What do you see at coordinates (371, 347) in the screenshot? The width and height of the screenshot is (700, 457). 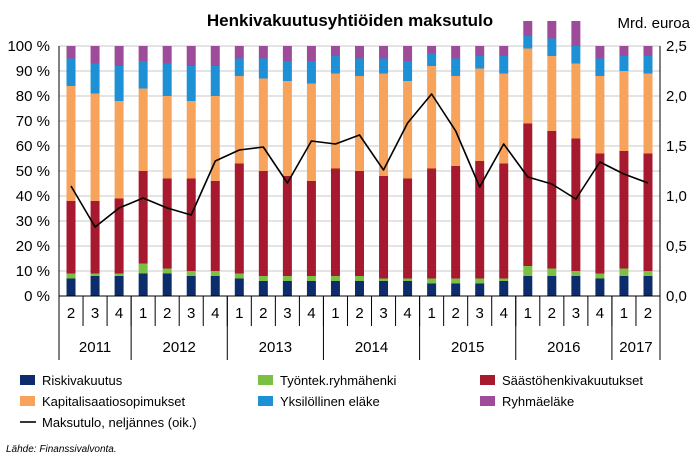 I see `year-label: 2014` at bounding box center [371, 347].